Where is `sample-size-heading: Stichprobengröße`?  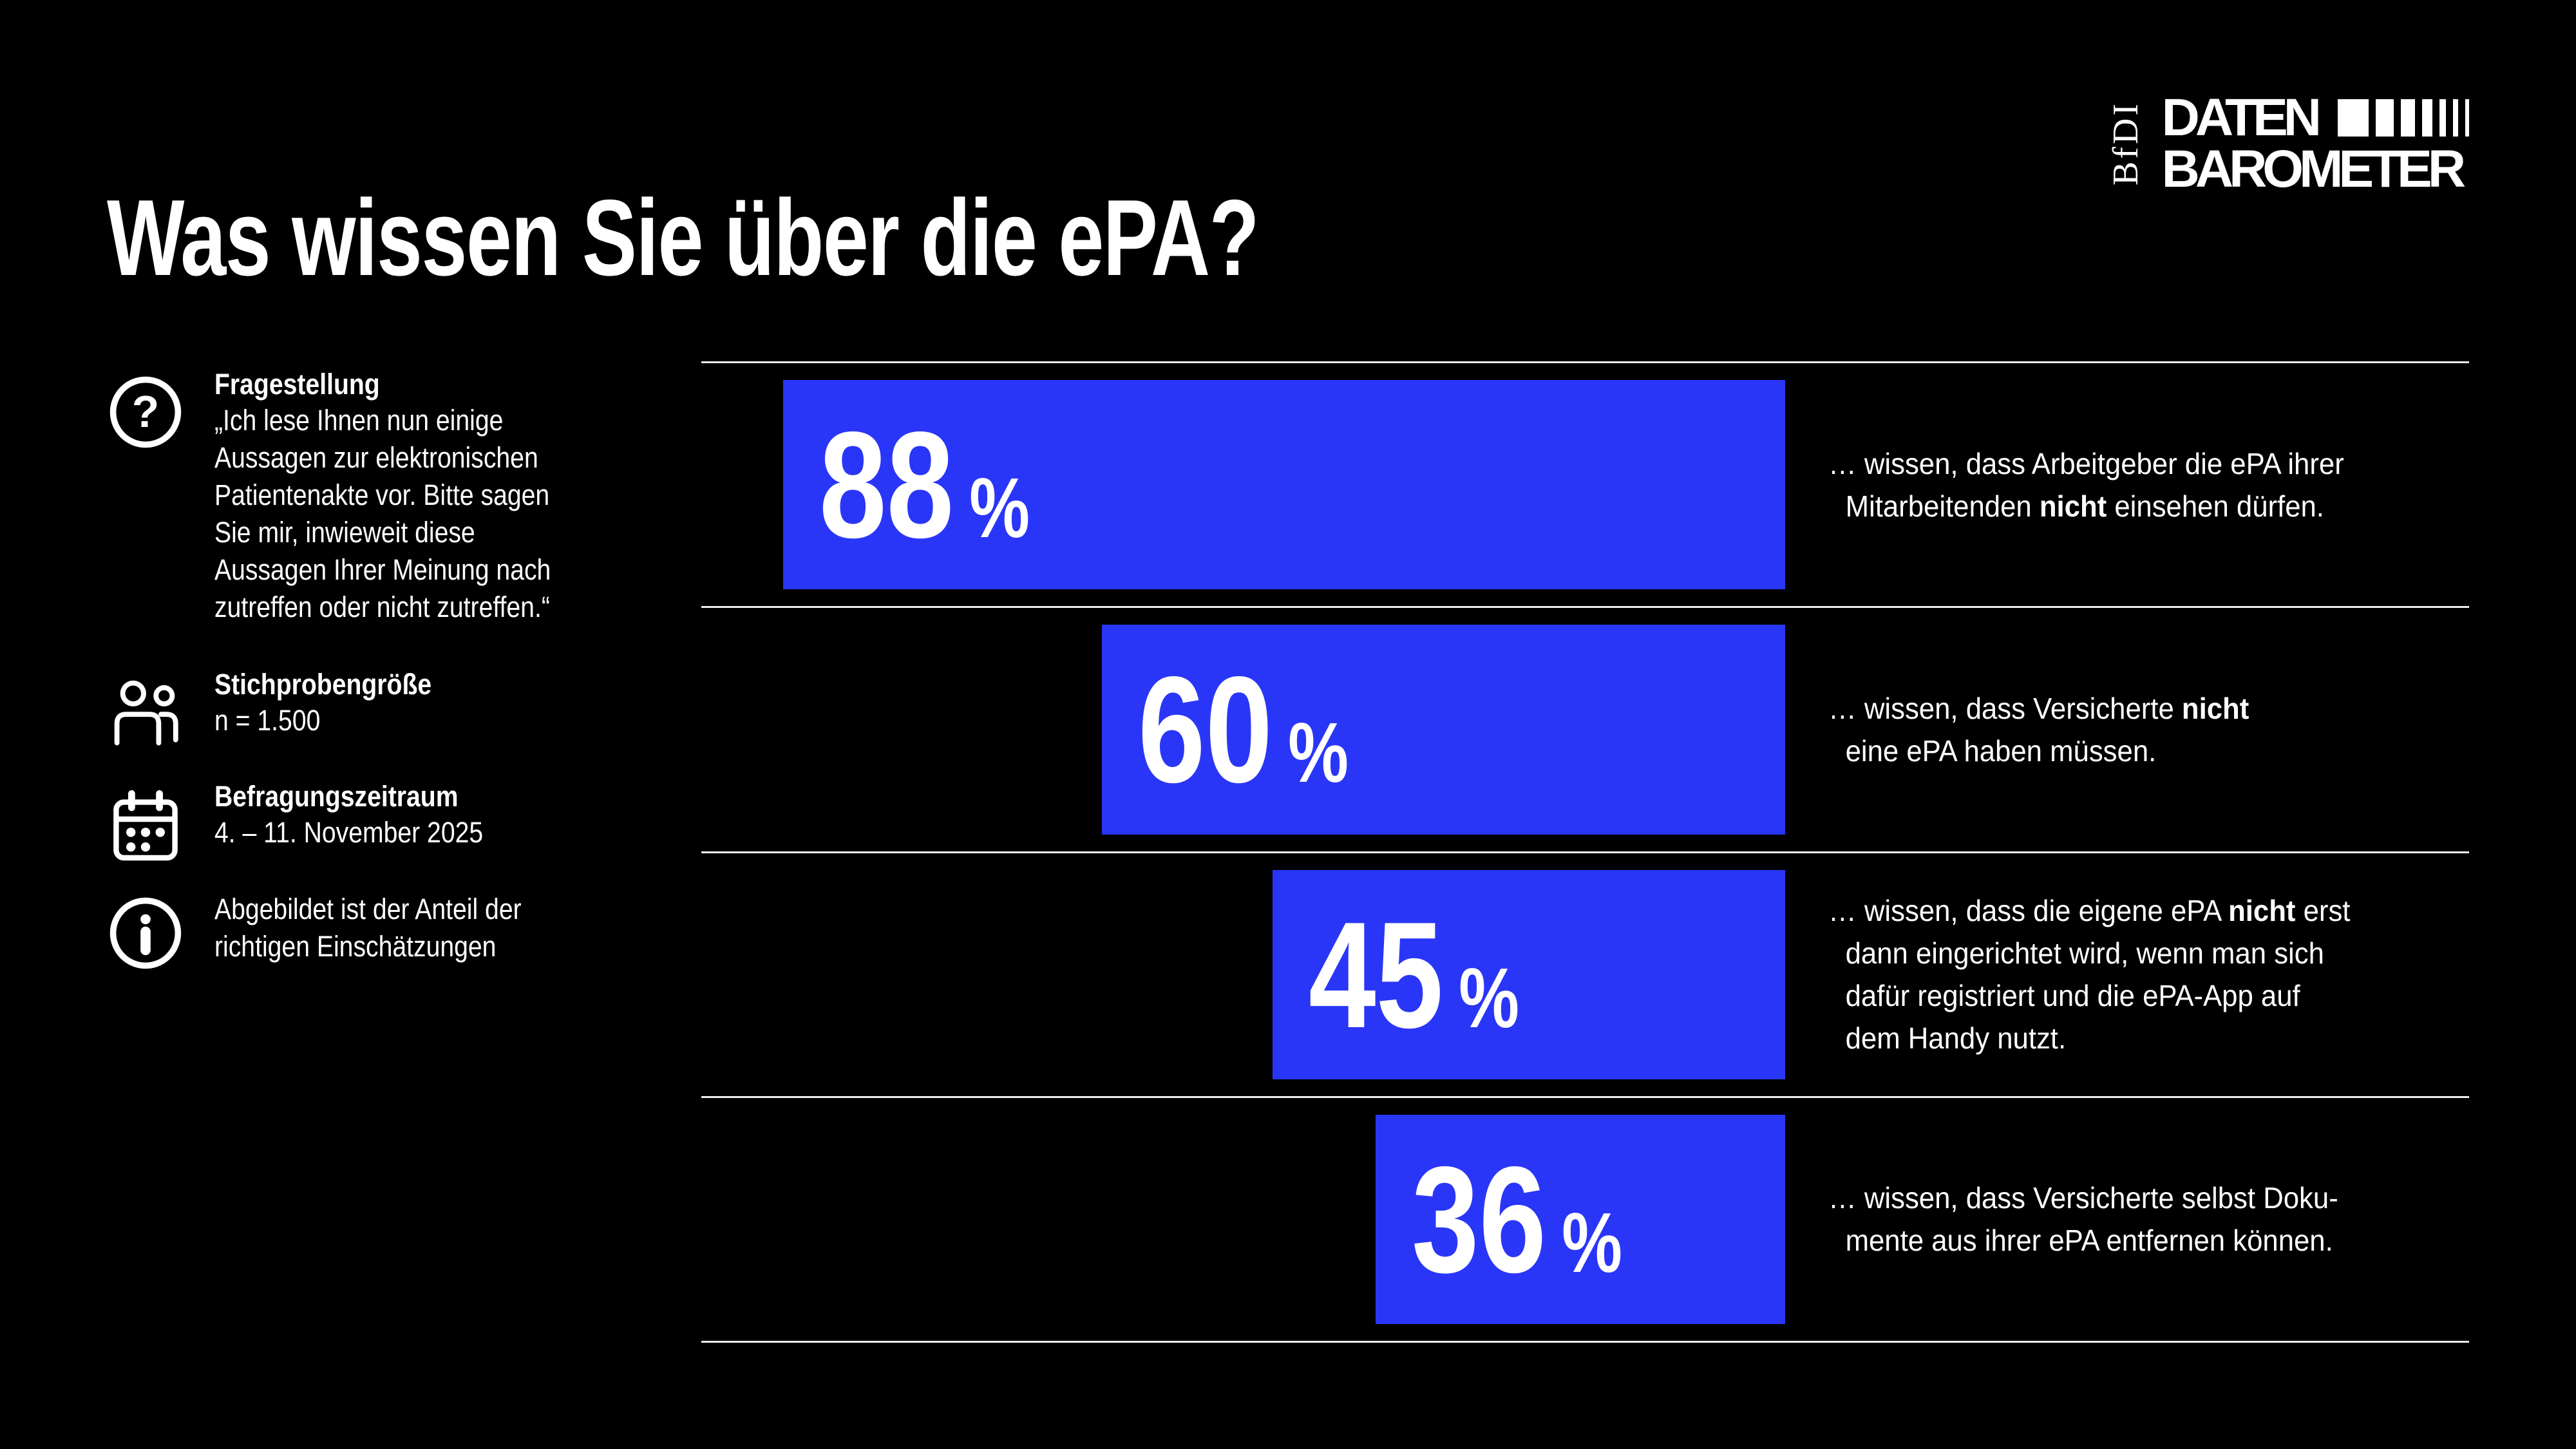
sample-size-heading: Stichprobengröße is located at coordinates (323, 684).